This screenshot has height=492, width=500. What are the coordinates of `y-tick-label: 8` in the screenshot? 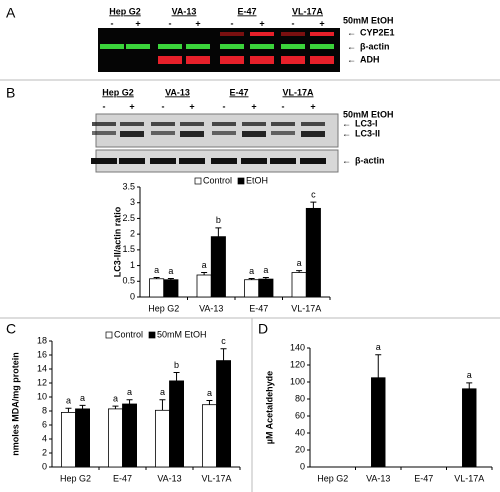 It's located at (44, 410).